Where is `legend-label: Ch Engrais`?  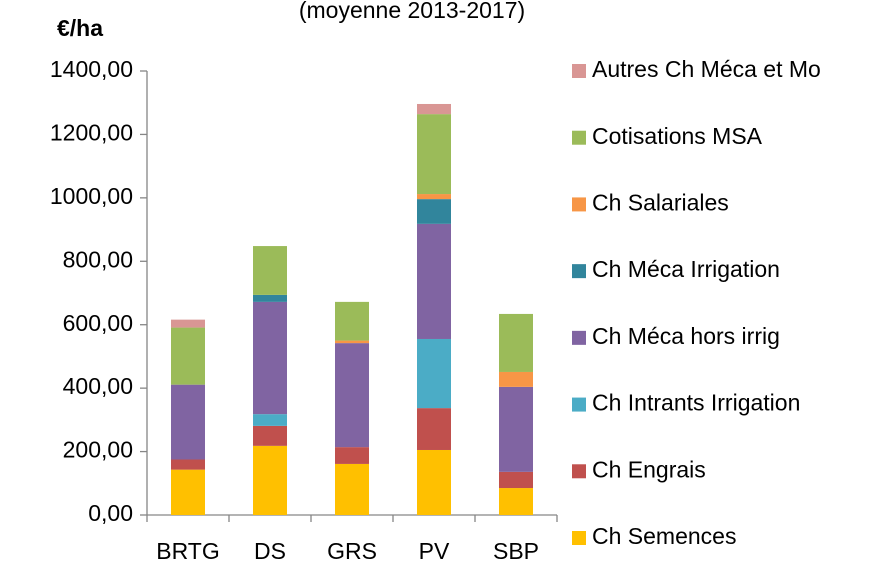 legend-label: Ch Engrais is located at coordinates (649, 469).